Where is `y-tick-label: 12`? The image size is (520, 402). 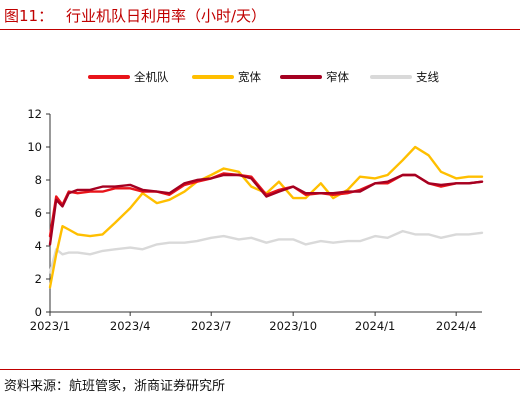 y-tick-label: 12 is located at coordinates (34, 114).